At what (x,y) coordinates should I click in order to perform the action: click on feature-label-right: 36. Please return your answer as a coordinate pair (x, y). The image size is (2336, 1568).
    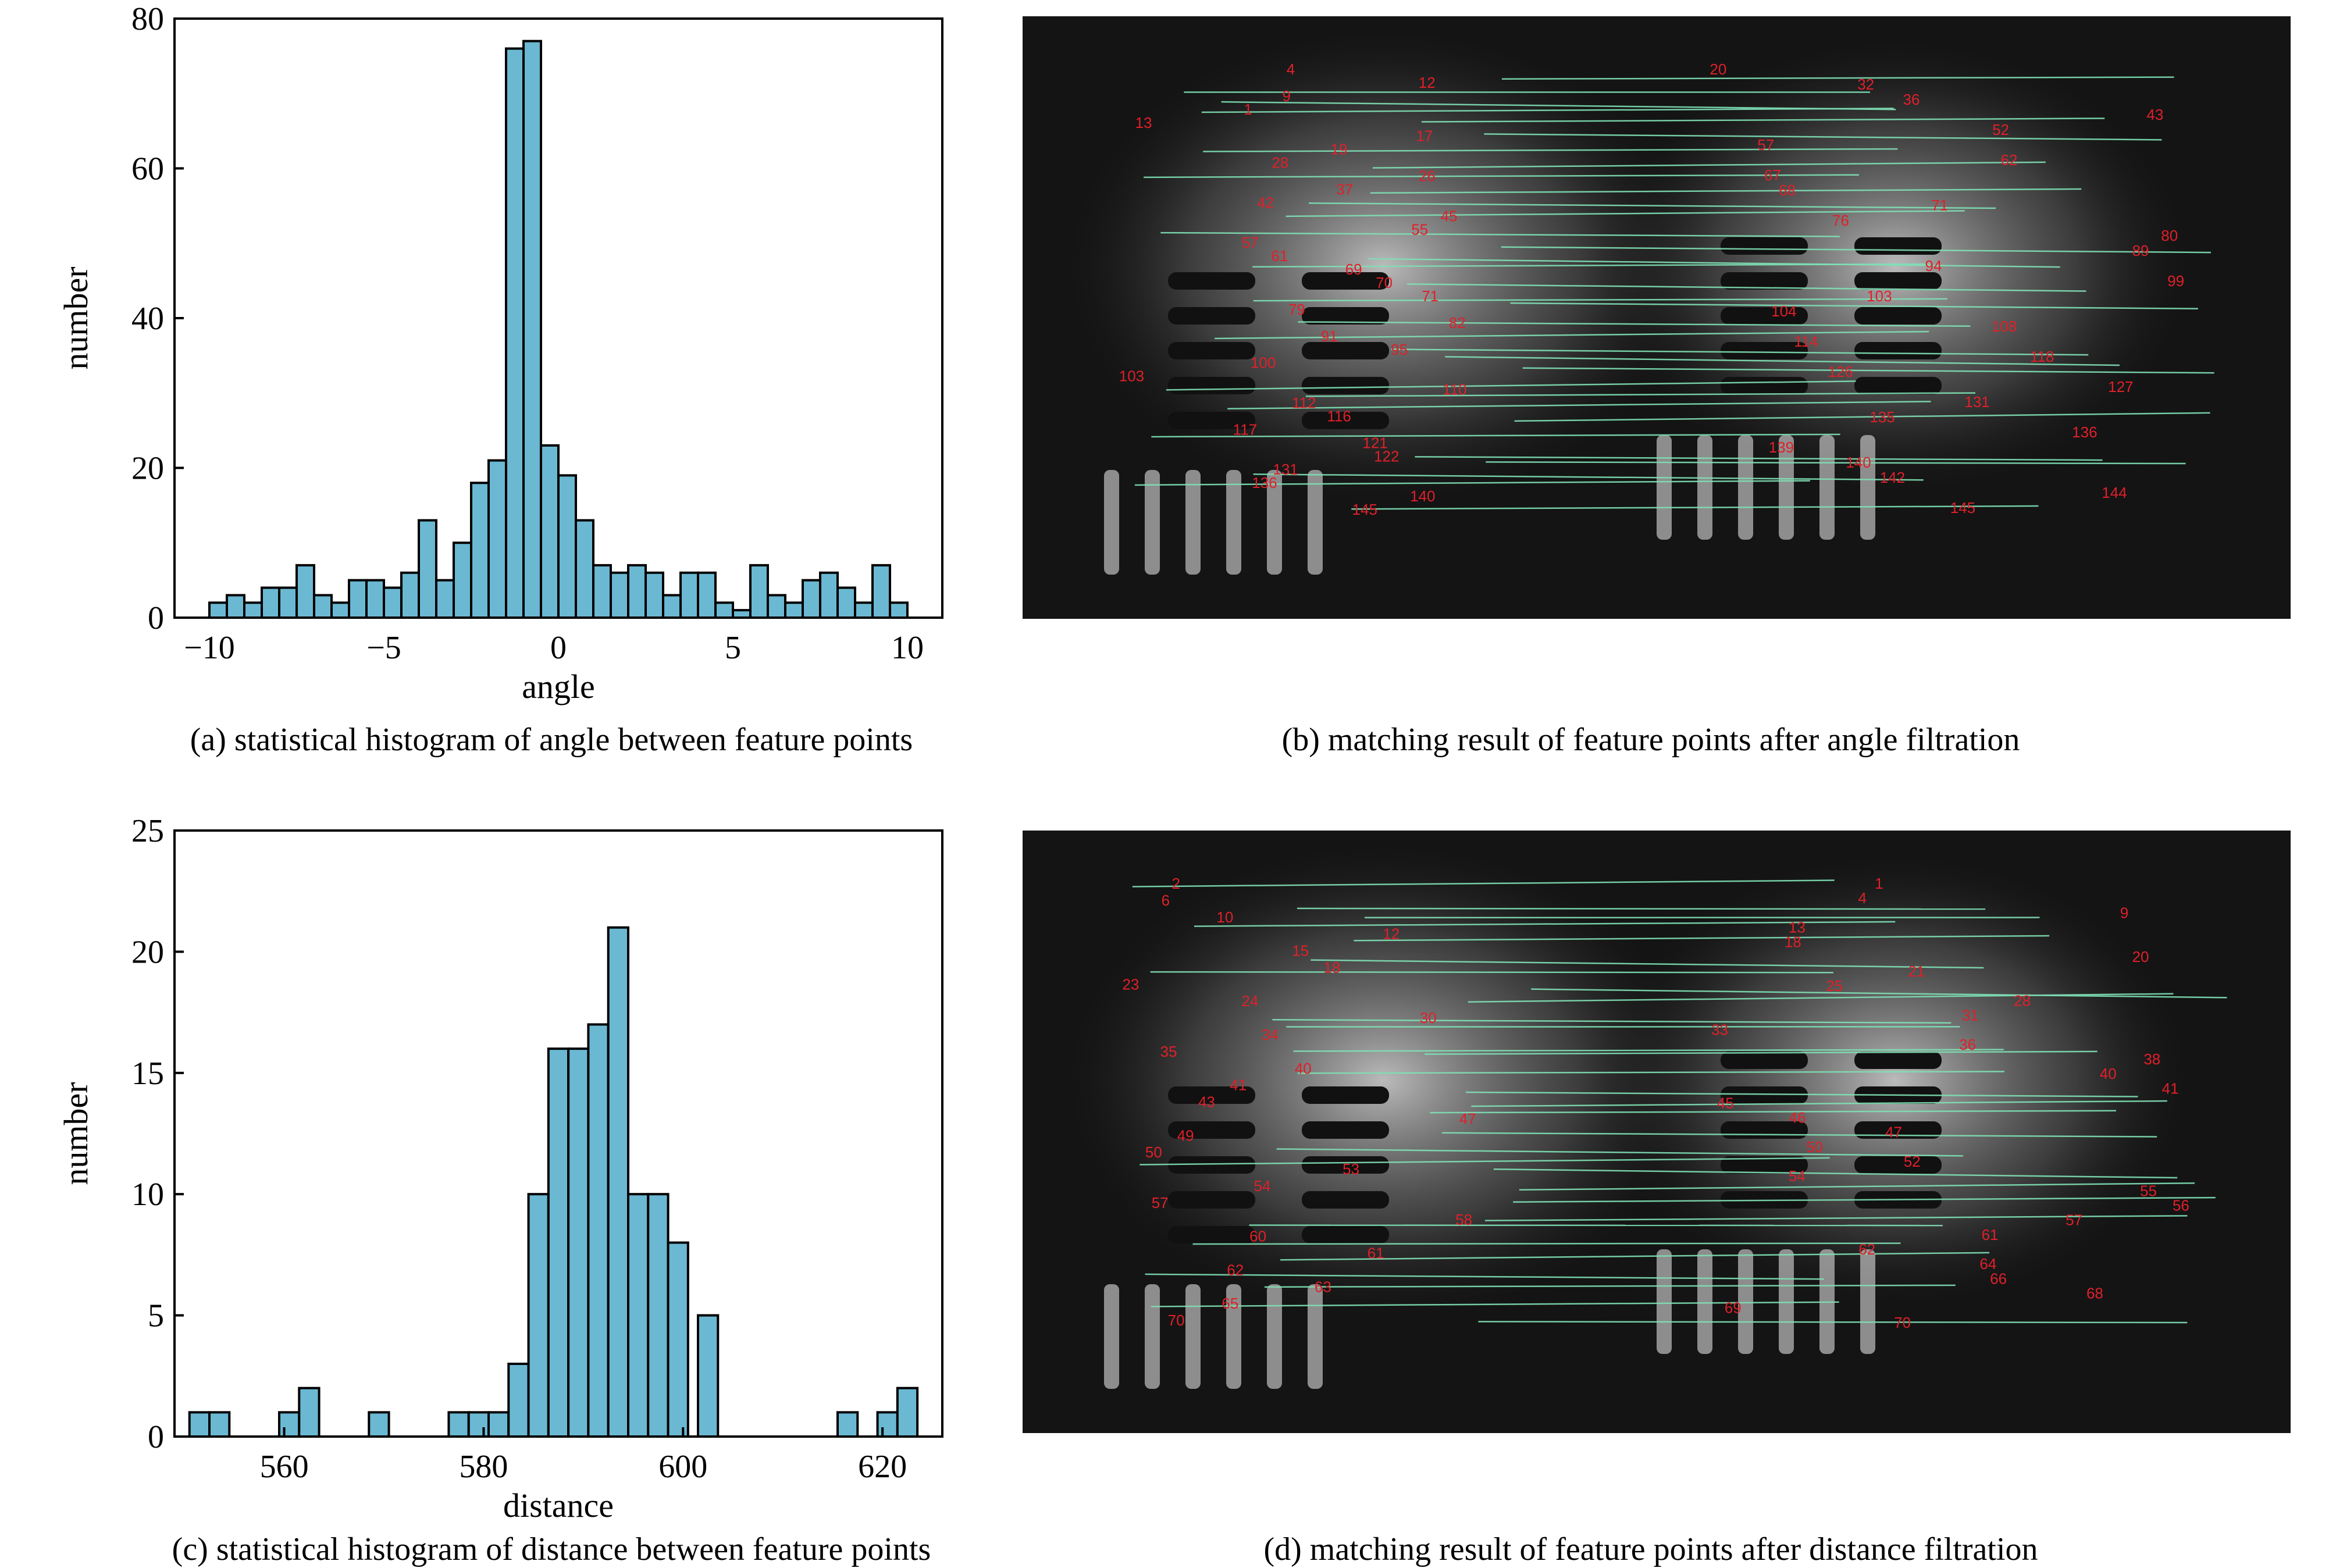
    Looking at the image, I should click on (1967, 1044).